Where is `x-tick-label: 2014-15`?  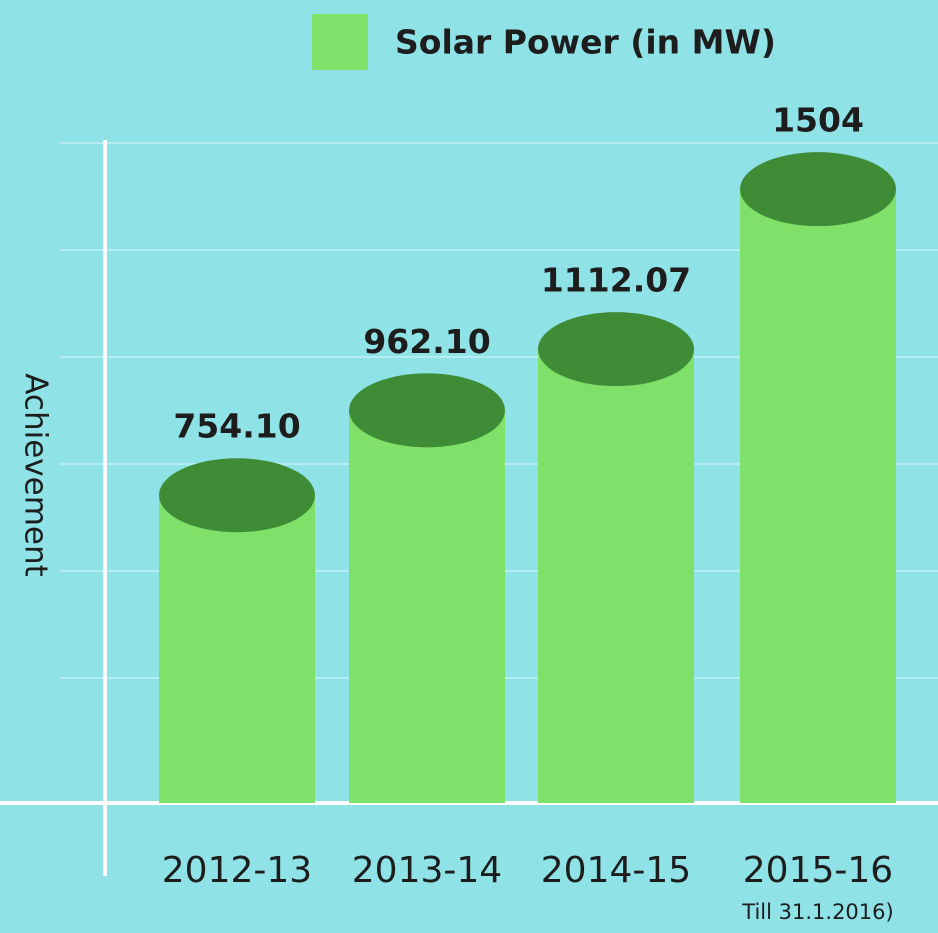
x-tick-label: 2014-15 is located at coordinates (616, 870).